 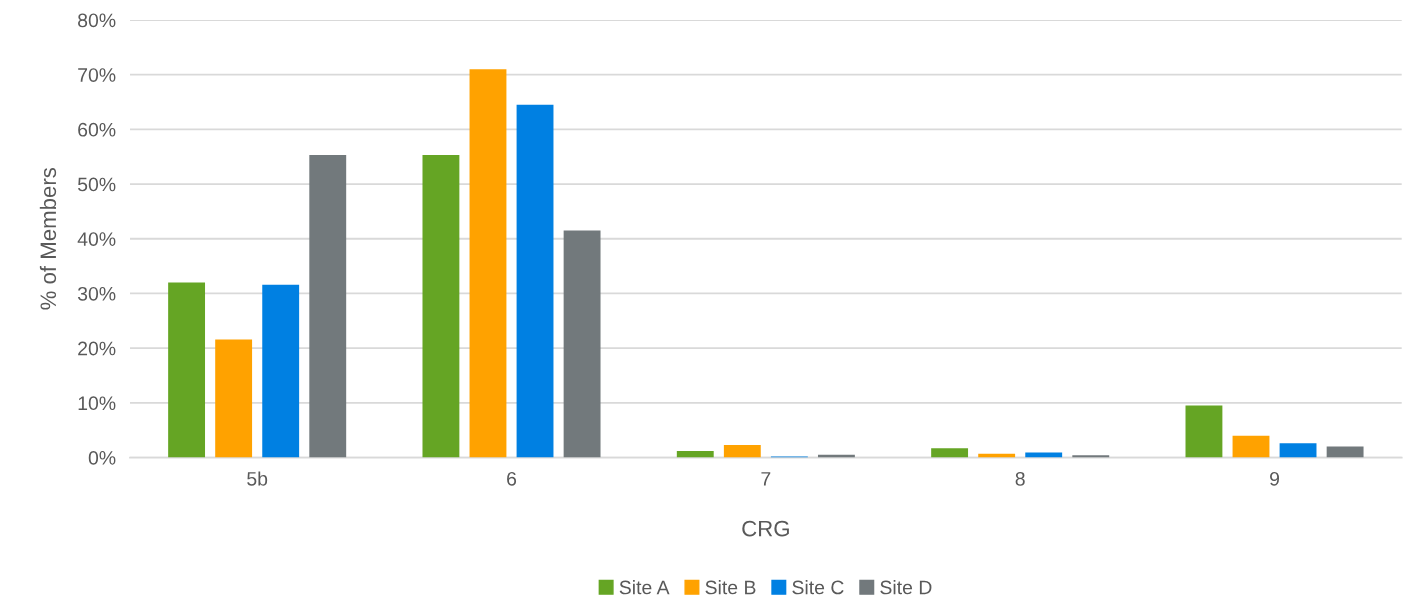 What do you see at coordinates (96, 239) in the screenshot?
I see `y-tick-label: 40%` at bounding box center [96, 239].